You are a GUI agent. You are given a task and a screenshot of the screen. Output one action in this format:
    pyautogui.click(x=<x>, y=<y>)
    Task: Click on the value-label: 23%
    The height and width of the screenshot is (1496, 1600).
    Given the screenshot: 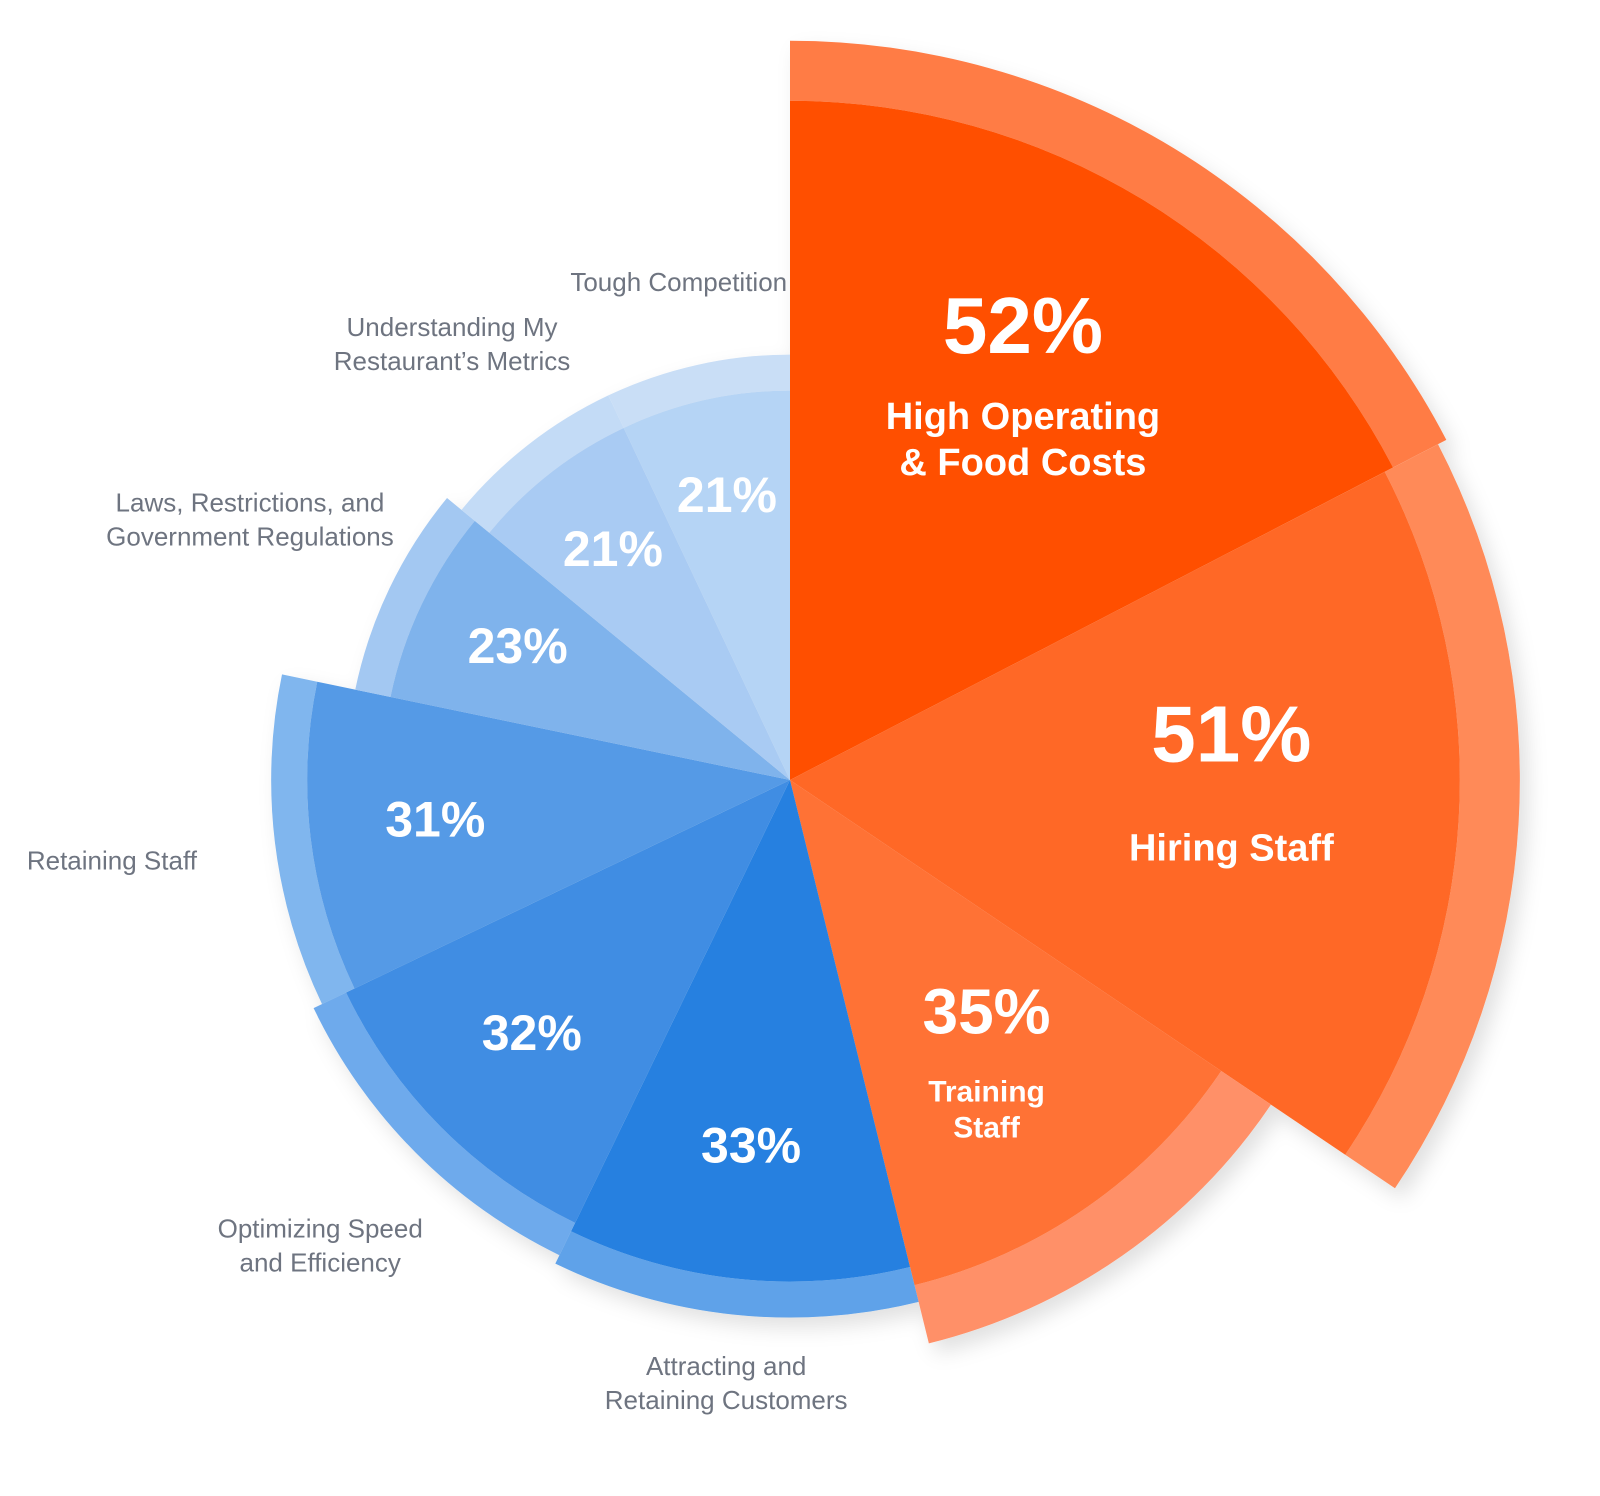 What is the action you would take?
    pyautogui.click(x=518, y=646)
    